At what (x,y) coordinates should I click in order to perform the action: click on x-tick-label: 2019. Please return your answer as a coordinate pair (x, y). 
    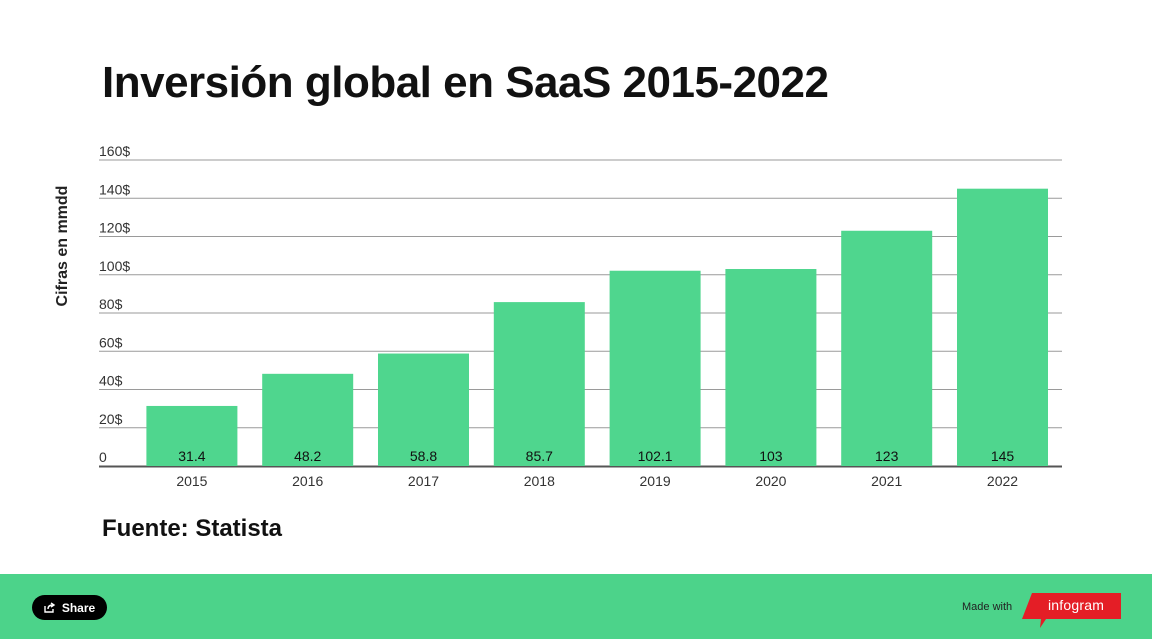
    Looking at the image, I should click on (655, 481).